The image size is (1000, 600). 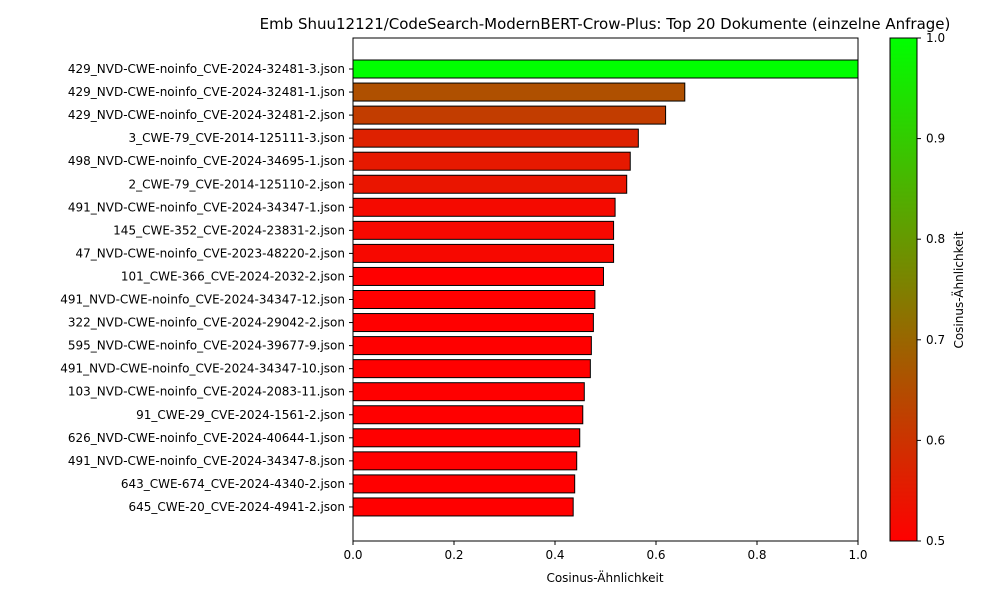 What do you see at coordinates (453, 555) in the screenshot?
I see `x-tick-label: 0.2` at bounding box center [453, 555].